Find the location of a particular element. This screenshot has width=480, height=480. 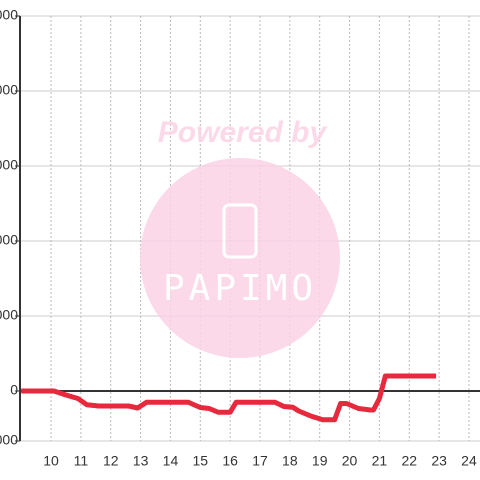

x-tick-label: 19 is located at coordinates (320, 461).